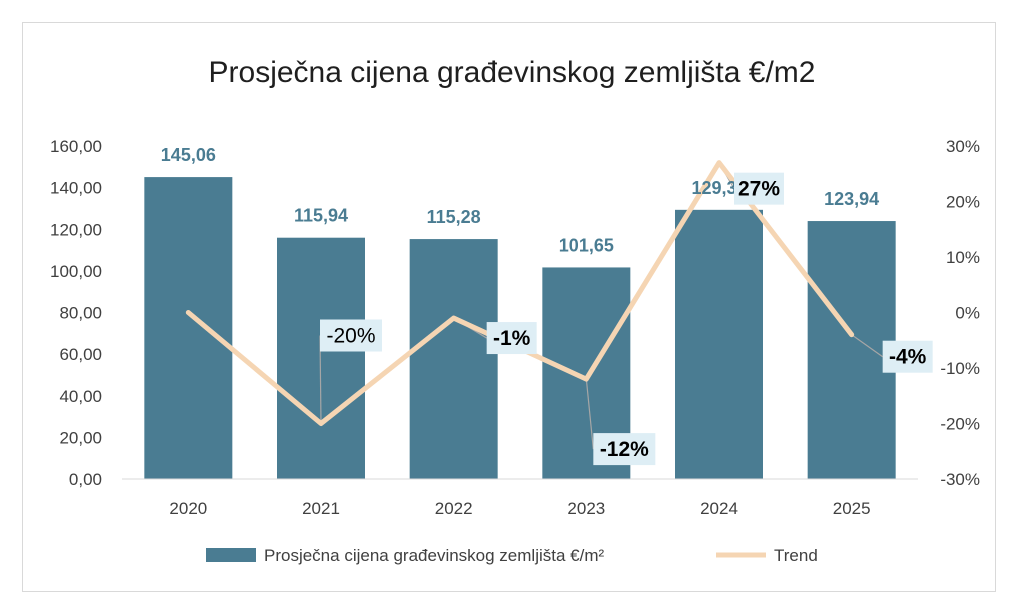 This screenshot has width=1024, height=612. What do you see at coordinates (719, 508) in the screenshot?
I see `x-tick-label: 2024` at bounding box center [719, 508].